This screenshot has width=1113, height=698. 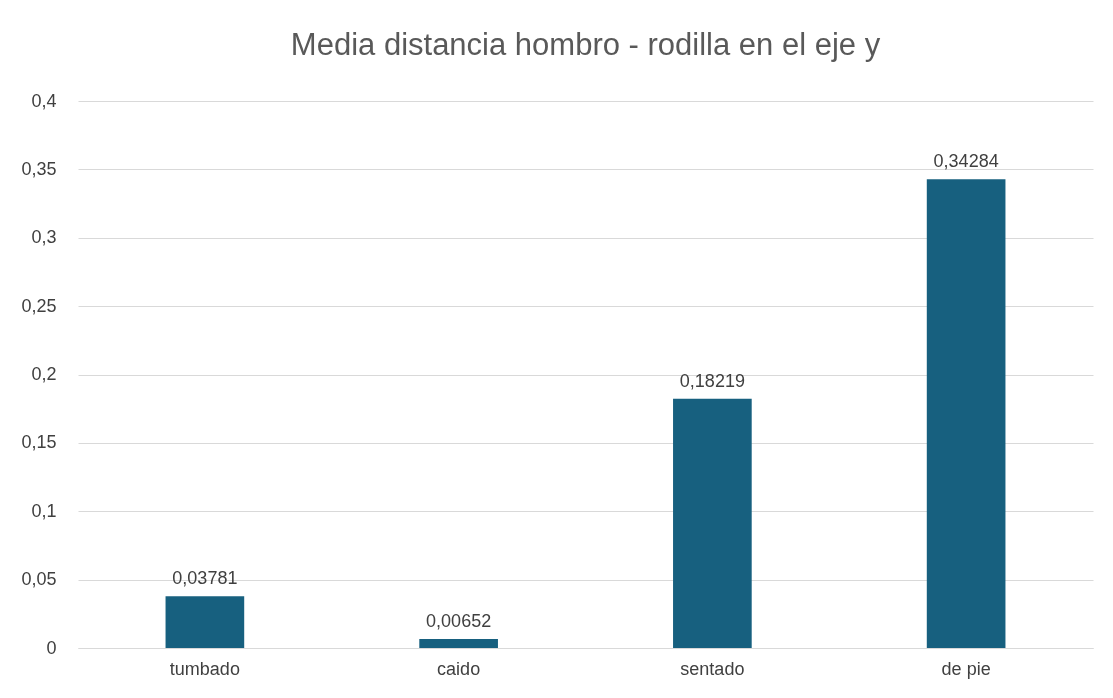 I want to click on data-label: 0,18219, so click(x=712, y=380).